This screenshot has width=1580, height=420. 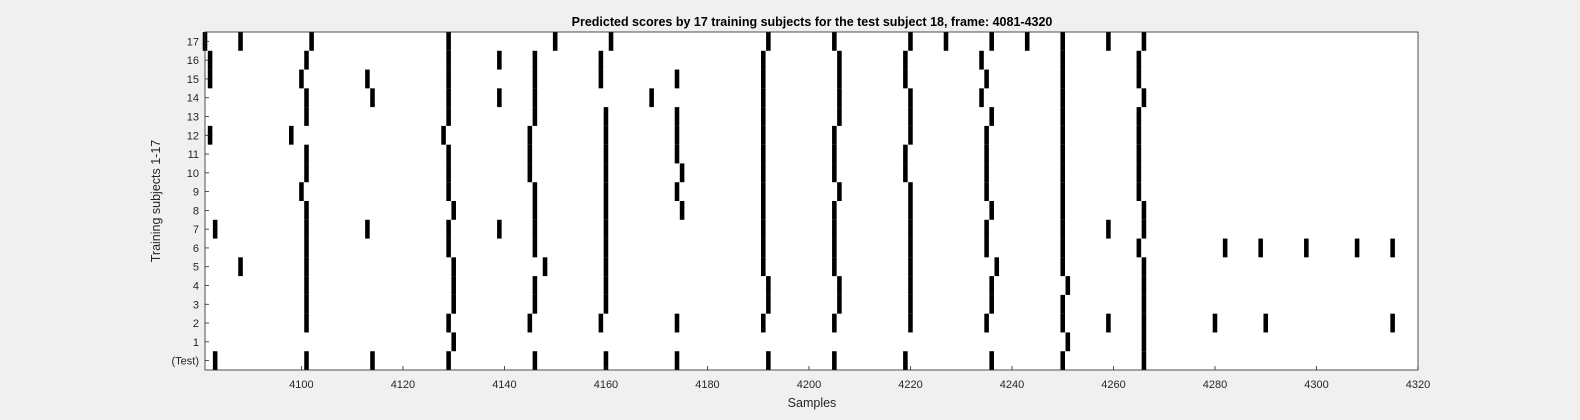 What do you see at coordinates (196, 324) in the screenshot?
I see `y-tick-label: 2` at bounding box center [196, 324].